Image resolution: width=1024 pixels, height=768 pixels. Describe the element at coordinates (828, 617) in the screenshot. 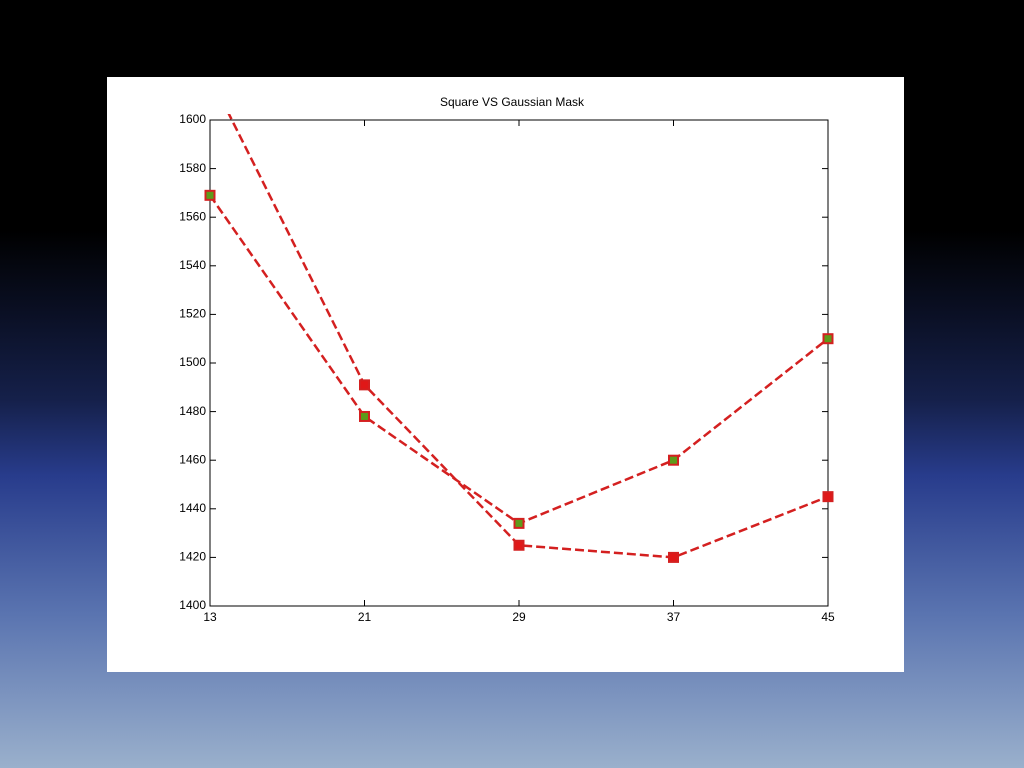

I see `x-tick-label: 45` at that location.